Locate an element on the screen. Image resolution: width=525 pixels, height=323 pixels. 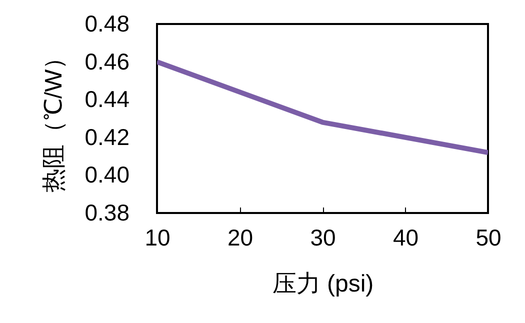
y-tick-label: 0.46 is located at coordinates (107, 61).